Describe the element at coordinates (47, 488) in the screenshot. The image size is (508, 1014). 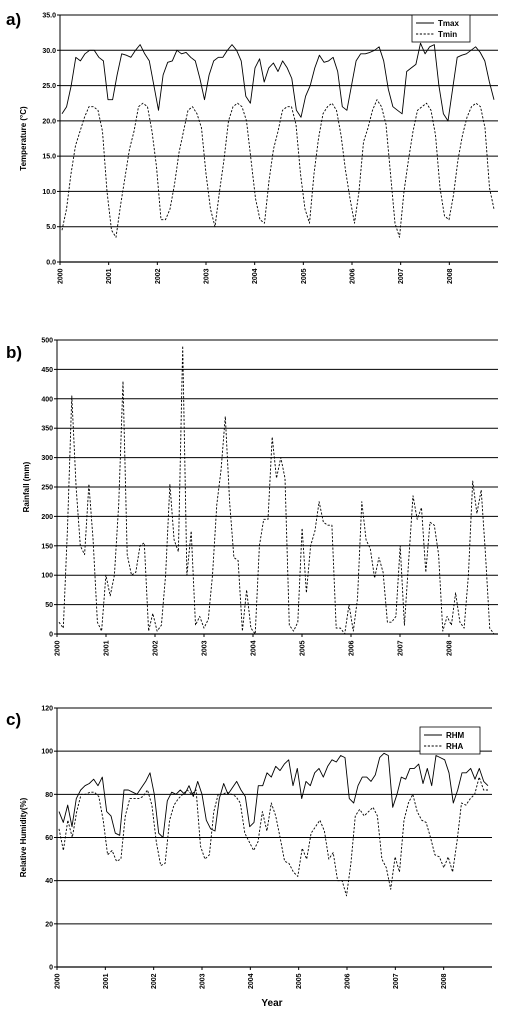
I see `y-tick-label: 250` at that location.